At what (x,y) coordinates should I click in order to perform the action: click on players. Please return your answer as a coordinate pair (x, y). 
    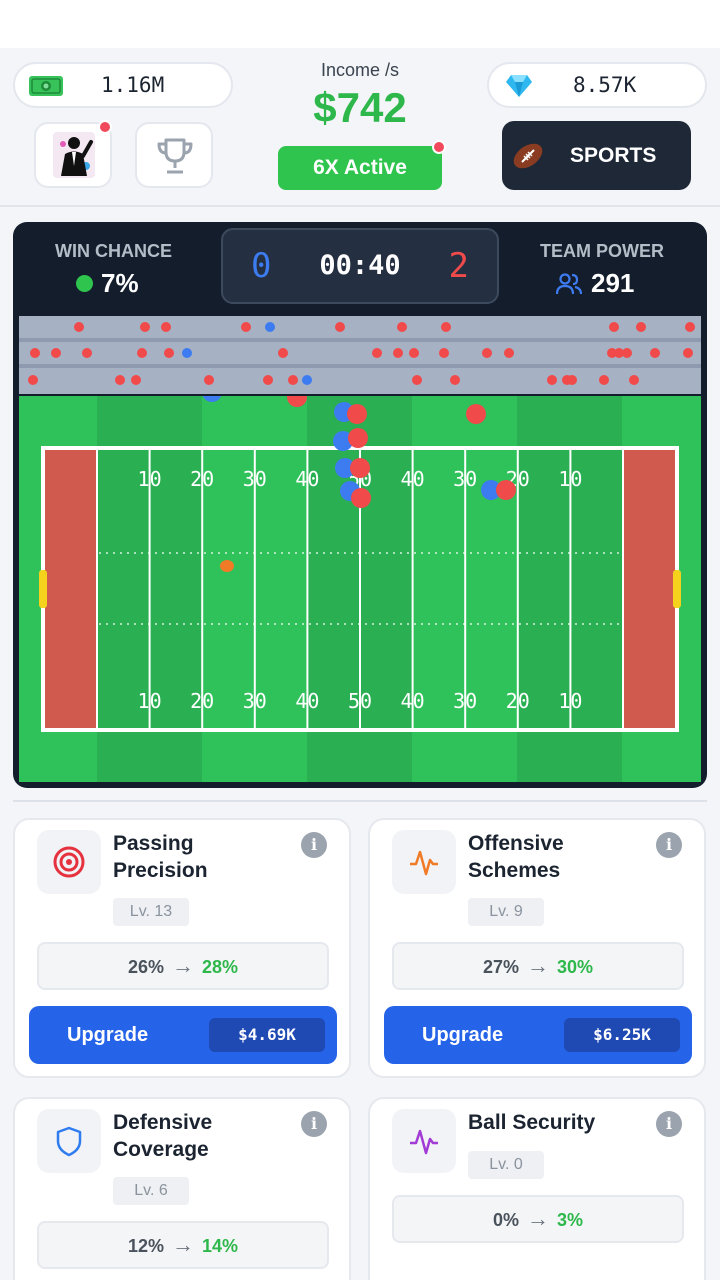
    Looking at the image, I should click on (359, 484).